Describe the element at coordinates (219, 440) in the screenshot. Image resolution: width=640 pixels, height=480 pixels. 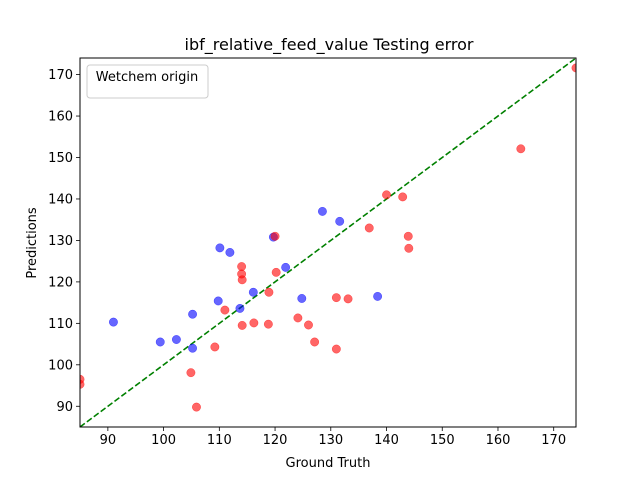
I see `x-tick-label: 110` at that location.